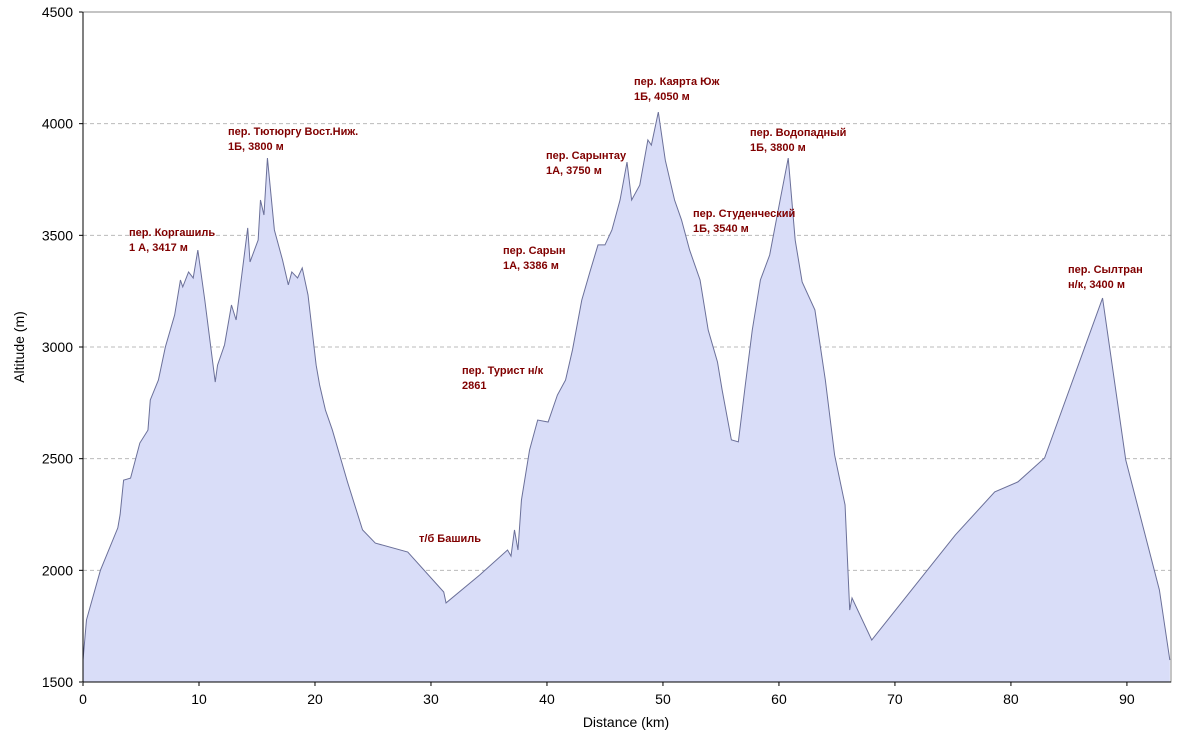 The image size is (1191, 742). I want to click on annotation: т/б Башиль, so click(450, 539).